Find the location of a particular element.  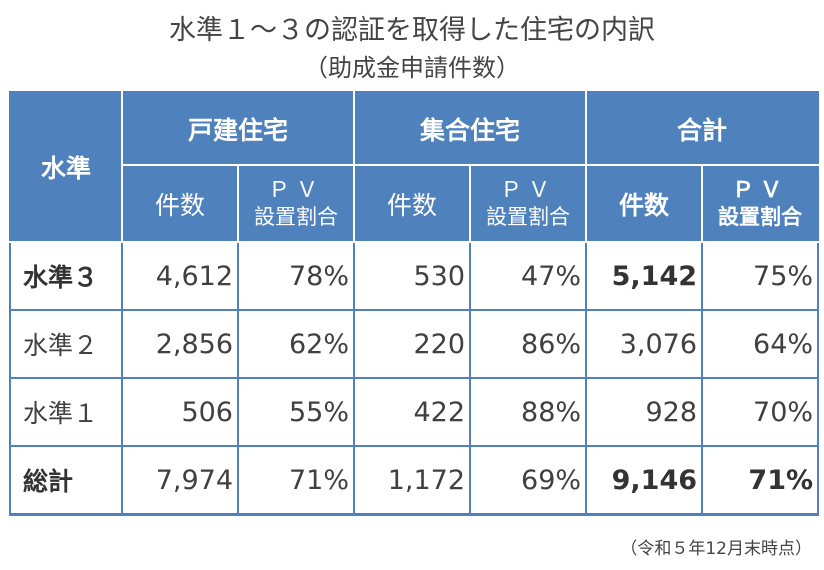

detached-count-cell: 4,612 is located at coordinates (180, 276).